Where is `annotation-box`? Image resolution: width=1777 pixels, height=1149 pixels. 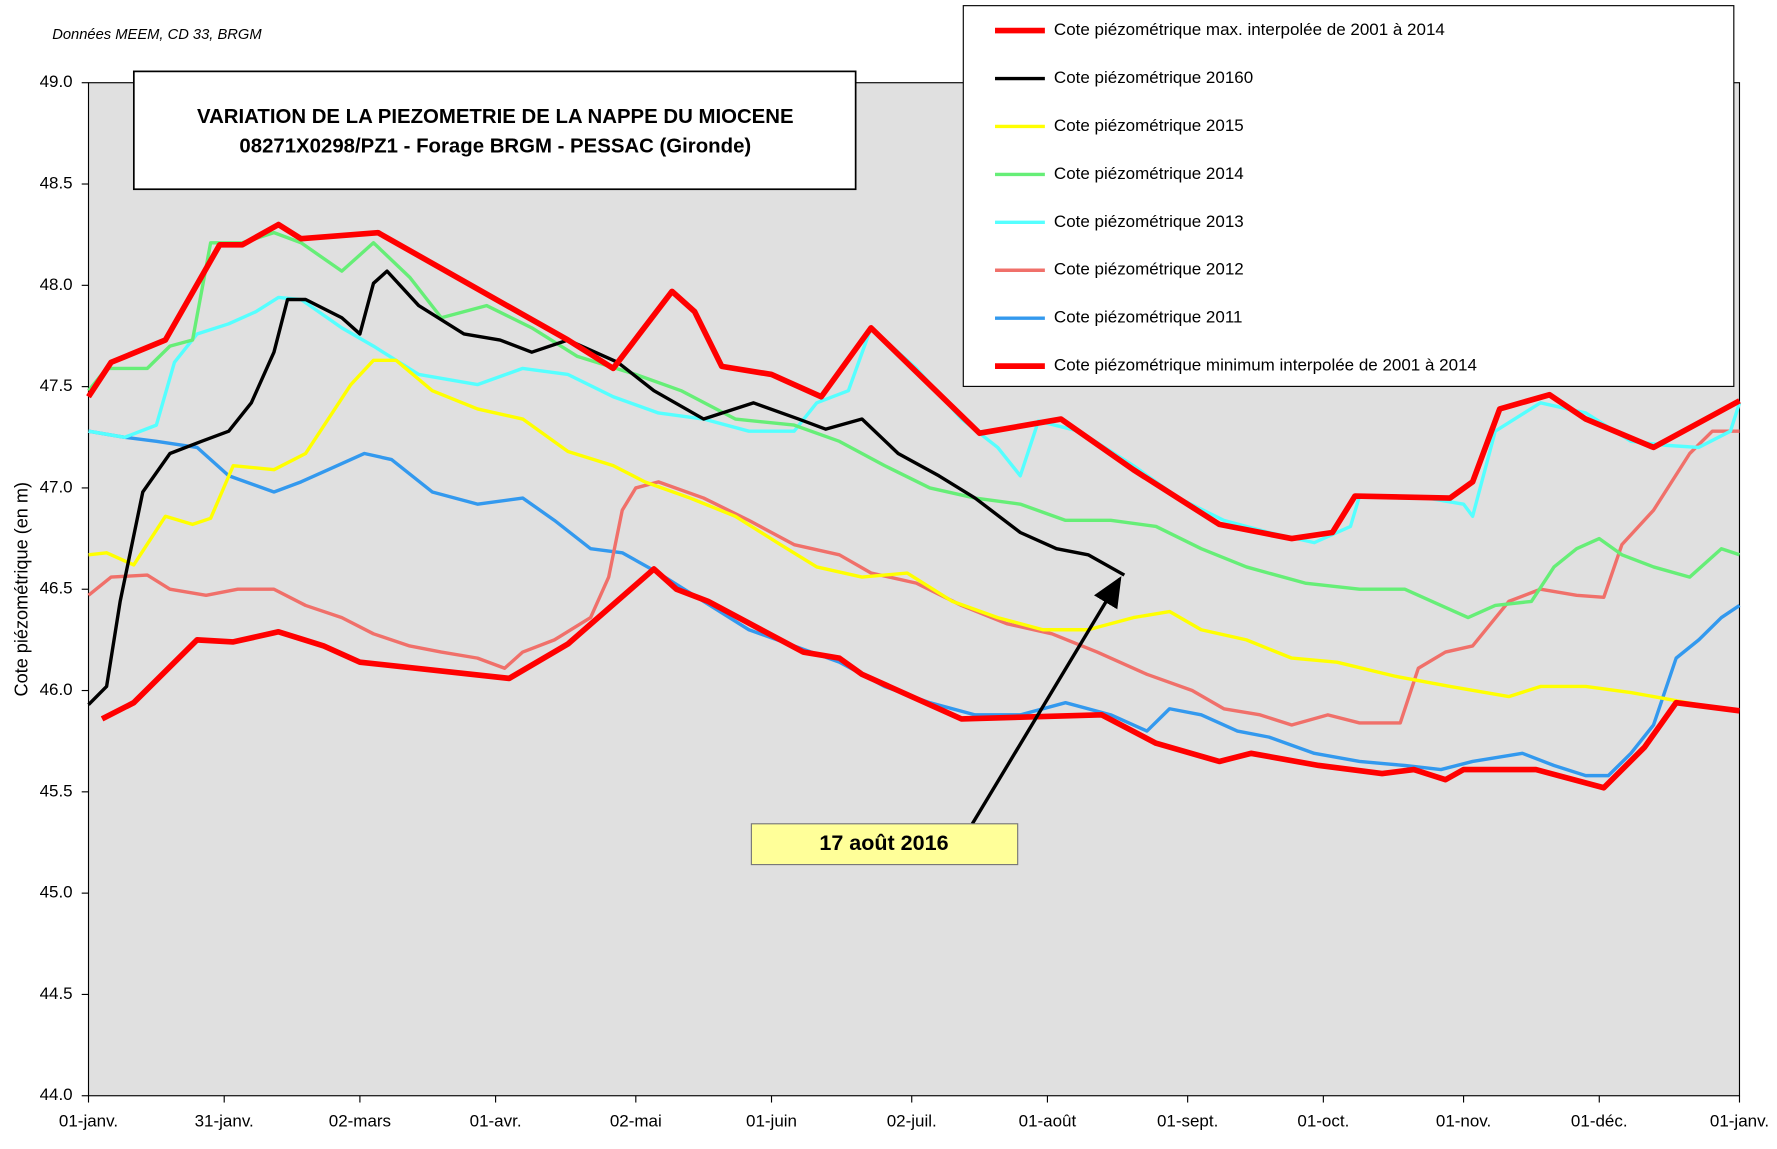
annotation-box is located at coordinates (884, 844).